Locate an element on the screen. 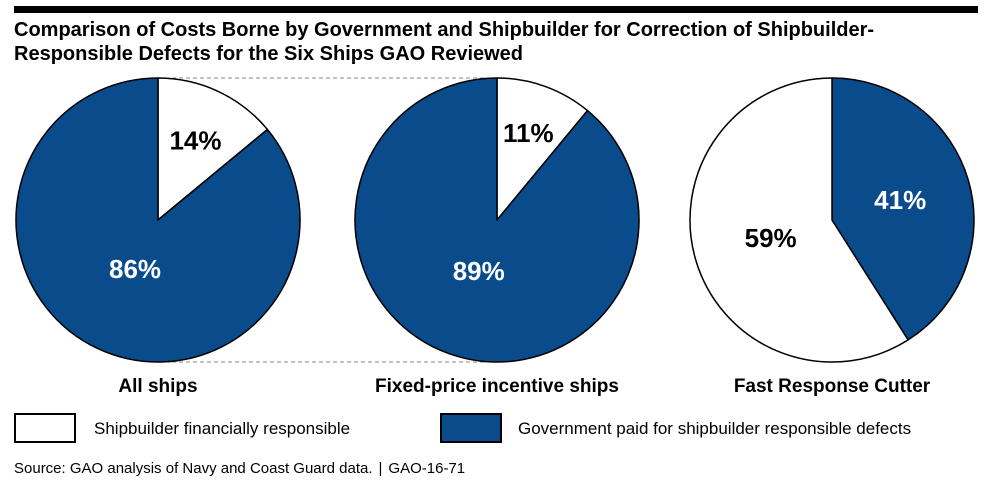 The image size is (1004, 498). pie-1-label-shipbuilder: 14% is located at coordinates (195, 140).